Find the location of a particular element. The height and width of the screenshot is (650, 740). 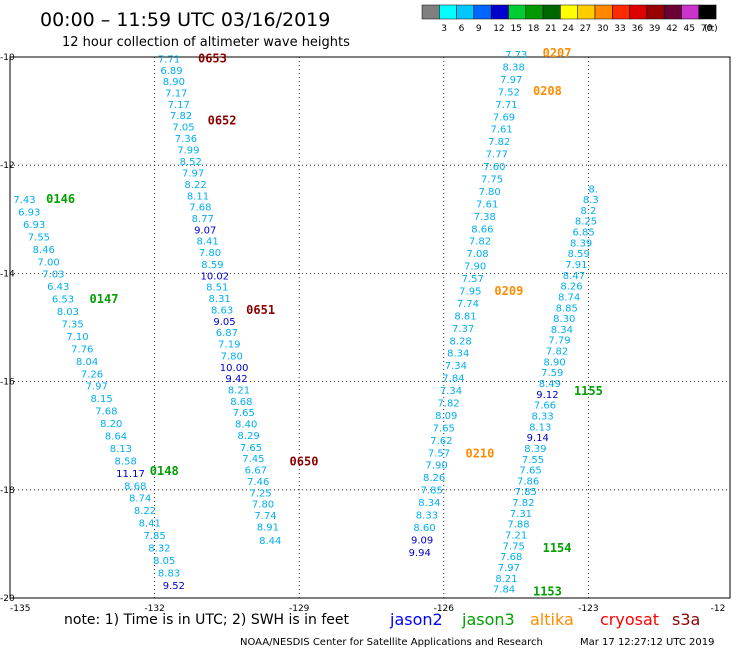

swh-value: 8.60 is located at coordinates (424, 528).